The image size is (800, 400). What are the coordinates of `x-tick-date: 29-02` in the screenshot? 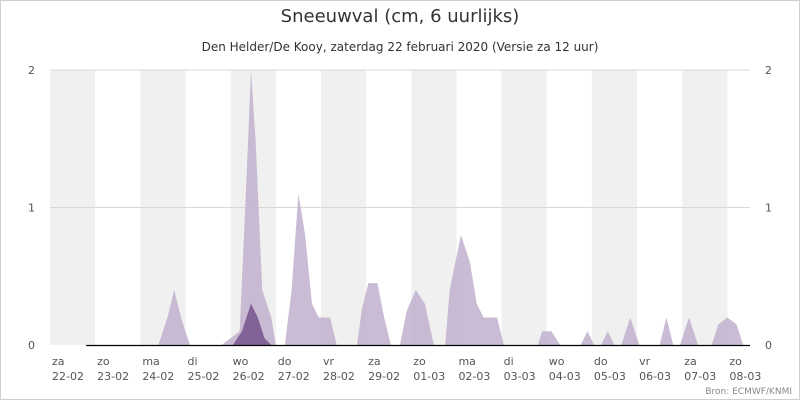 It's located at (384, 376).